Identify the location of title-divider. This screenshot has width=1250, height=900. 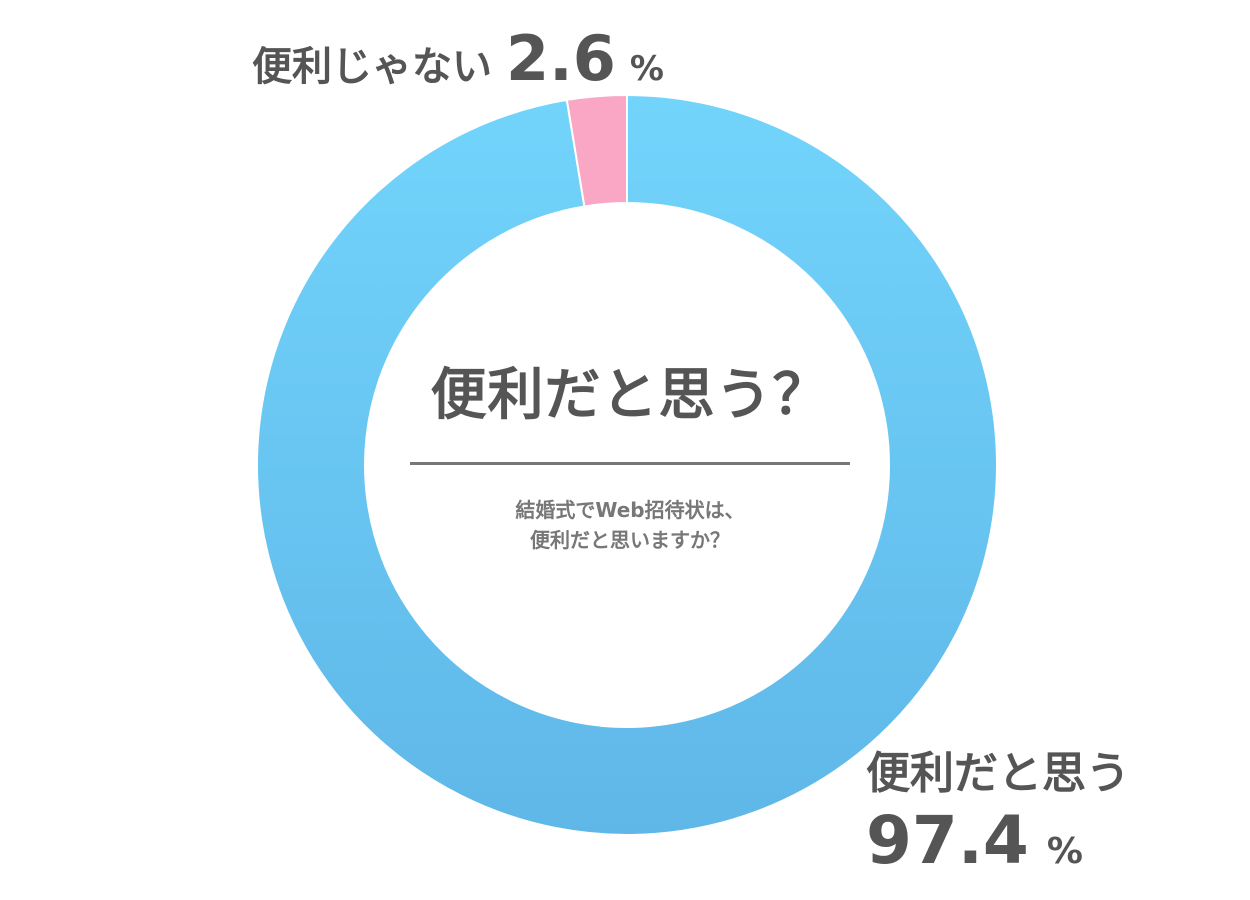
(630, 463).